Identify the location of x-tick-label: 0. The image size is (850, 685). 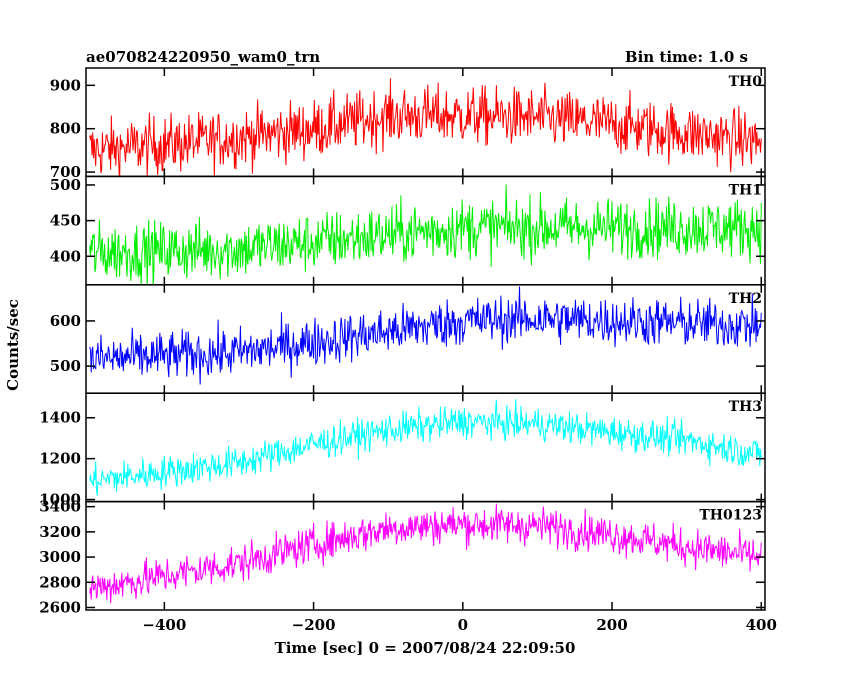
(463, 625).